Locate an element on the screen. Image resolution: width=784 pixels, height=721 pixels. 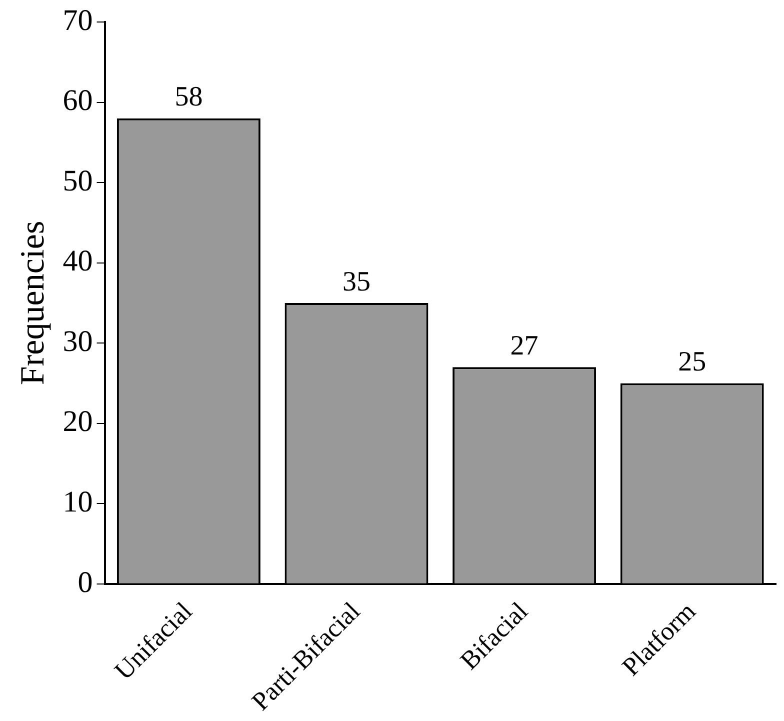
data-label: 25 is located at coordinates (692, 362).